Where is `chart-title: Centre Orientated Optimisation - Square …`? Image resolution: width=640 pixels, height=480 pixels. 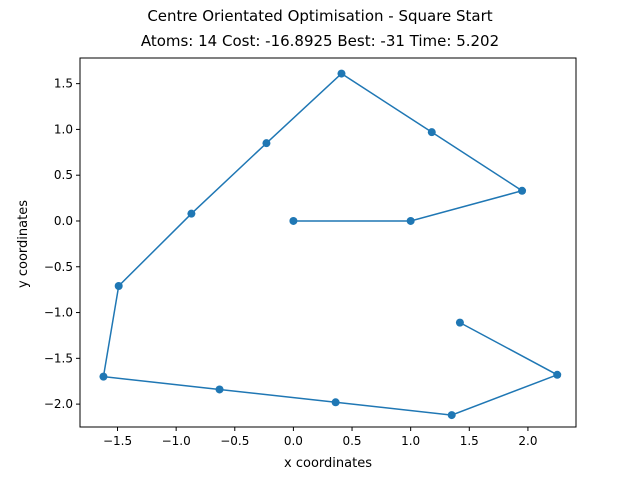 chart-title: Centre Orientated Optimisation - Square … is located at coordinates (320, 16).